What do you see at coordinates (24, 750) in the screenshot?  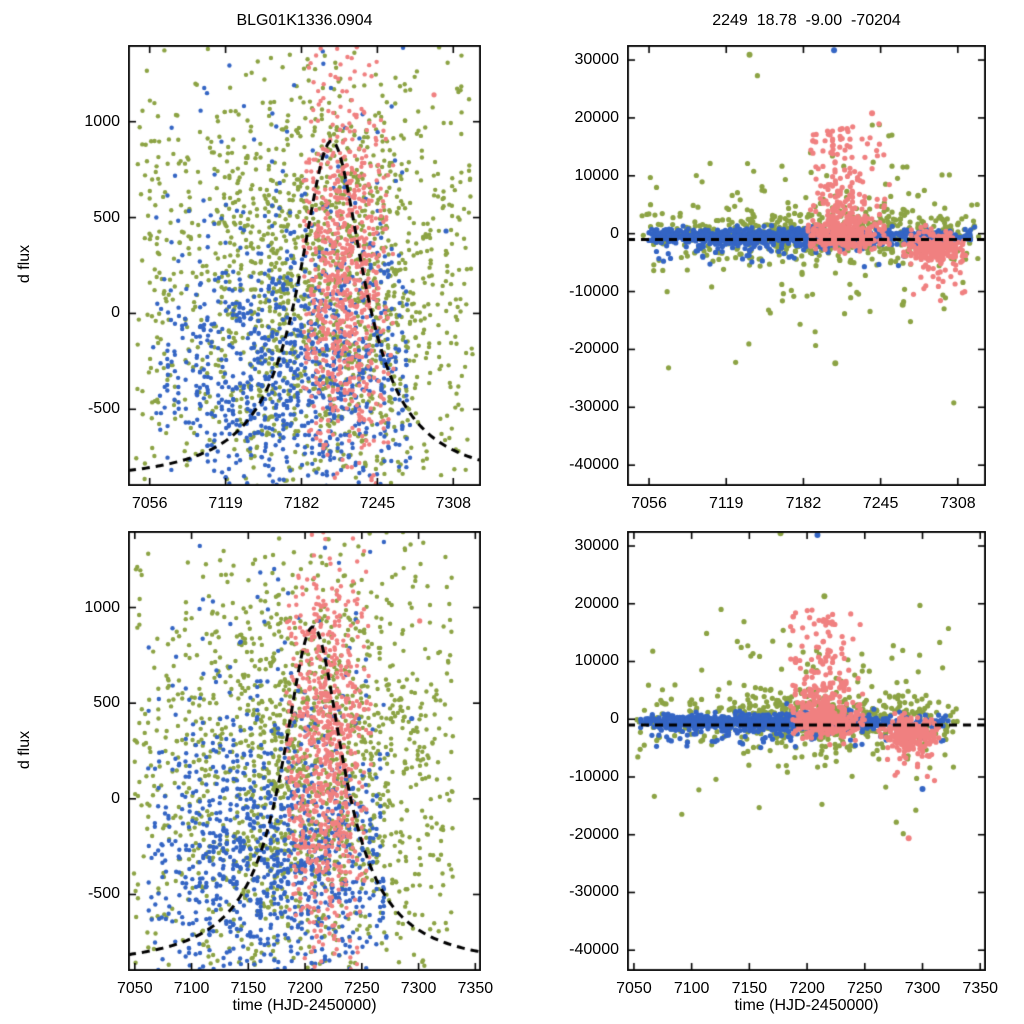 I see `y-axis-label-bottom: d flux` at bounding box center [24, 750].